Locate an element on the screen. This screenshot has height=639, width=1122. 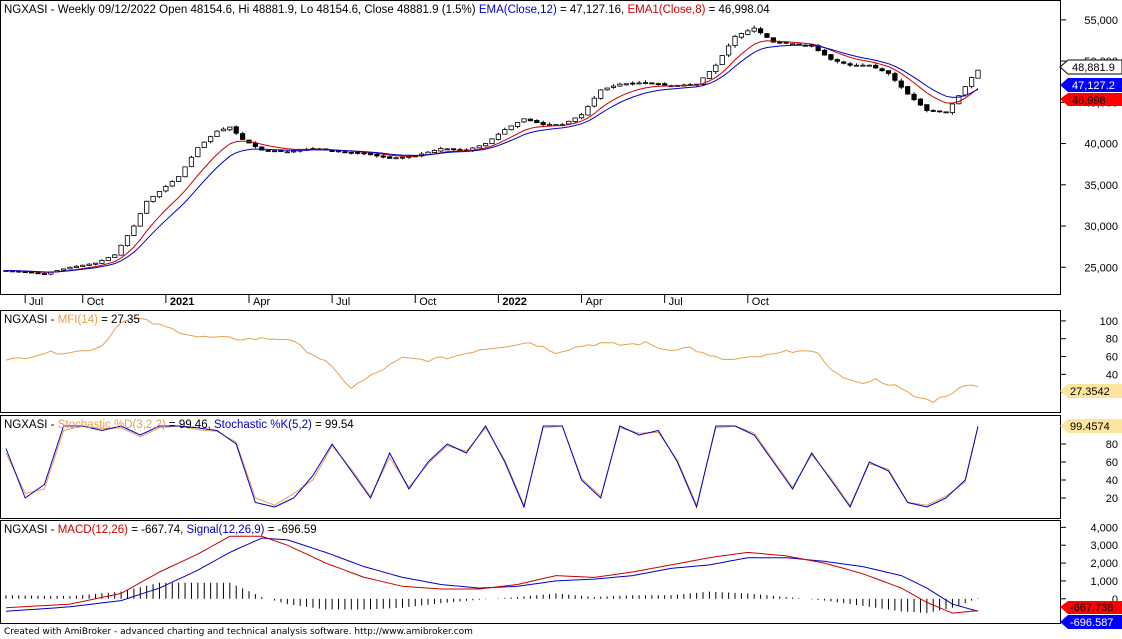
x-axis-label: 2021 is located at coordinates (182, 302).